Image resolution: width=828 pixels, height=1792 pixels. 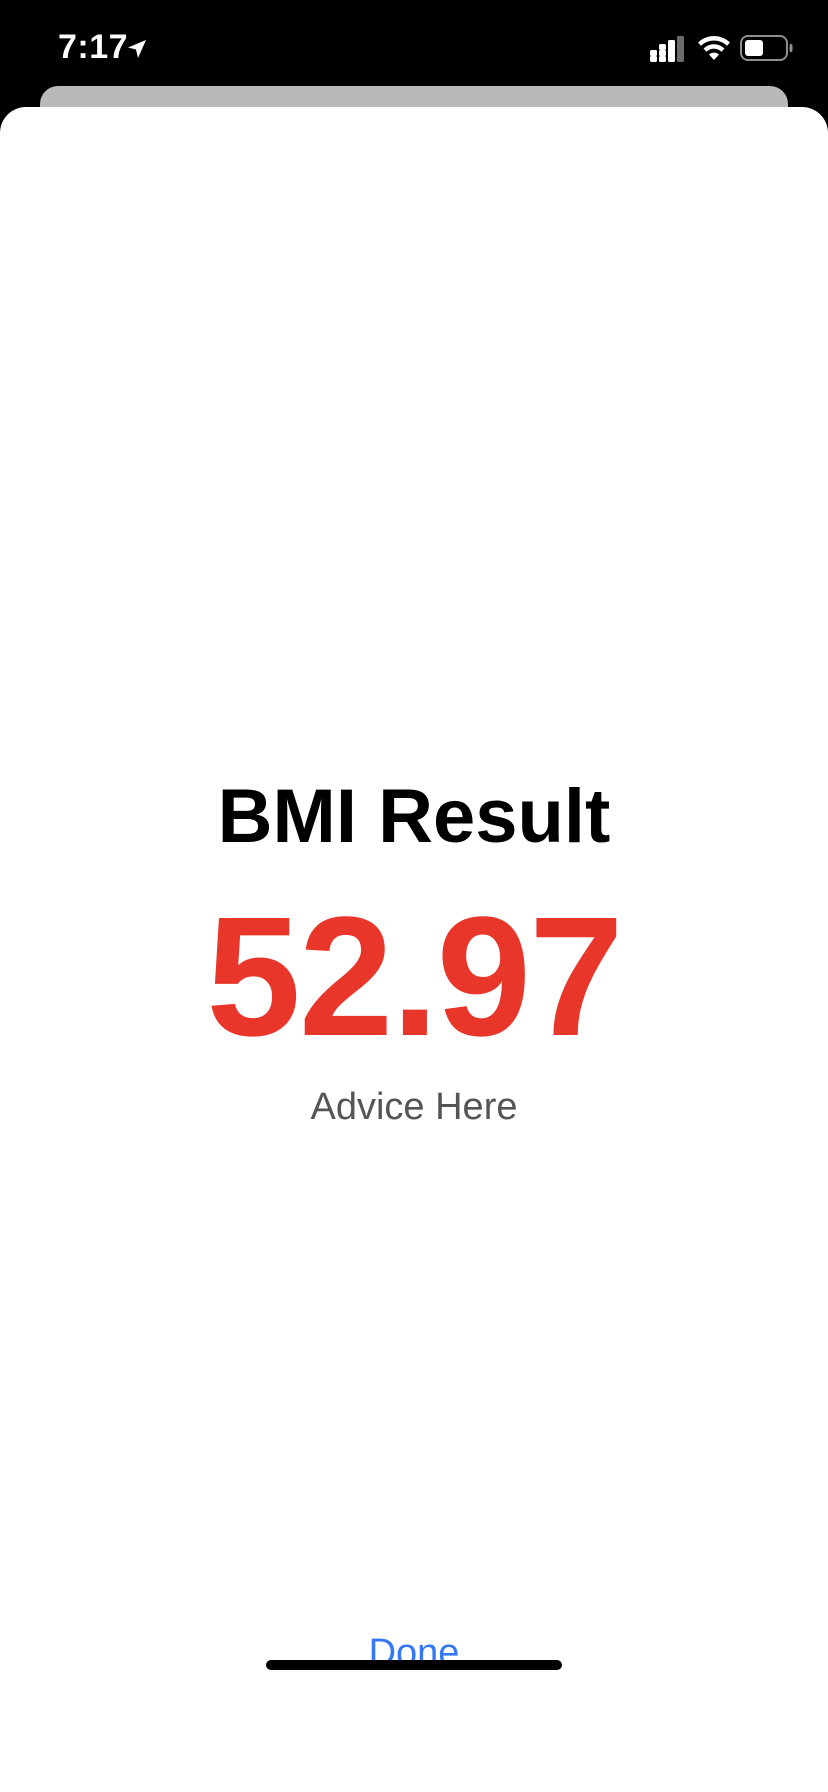 I want to click on page-title: BMI Result, so click(x=414, y=816).